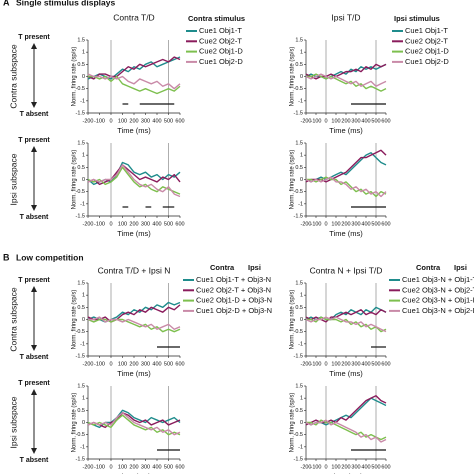 This screenshot has width=474, height=474. I want to click on legend-label: Cue2 Obj1-D, so click(427, 51).